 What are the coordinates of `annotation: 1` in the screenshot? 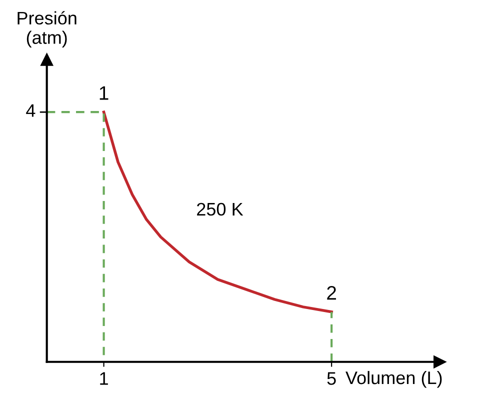 It's located at (104, 93).